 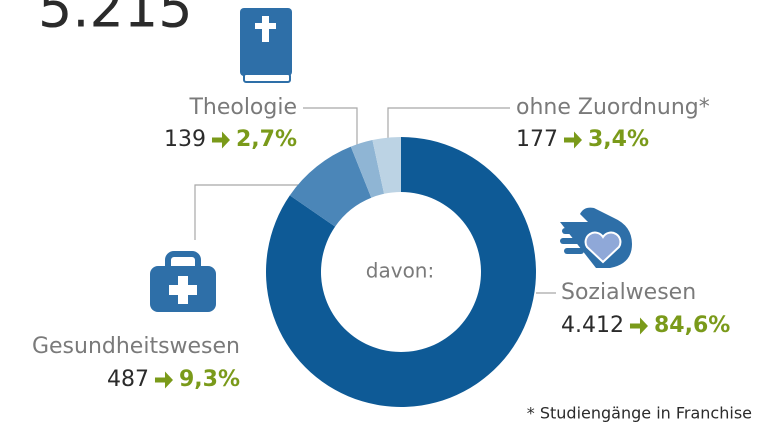 What do you see at coordinates (692, 325) in the screenshot?
I see `percentage-label: 84,6%` at bounding box center [692, 325].